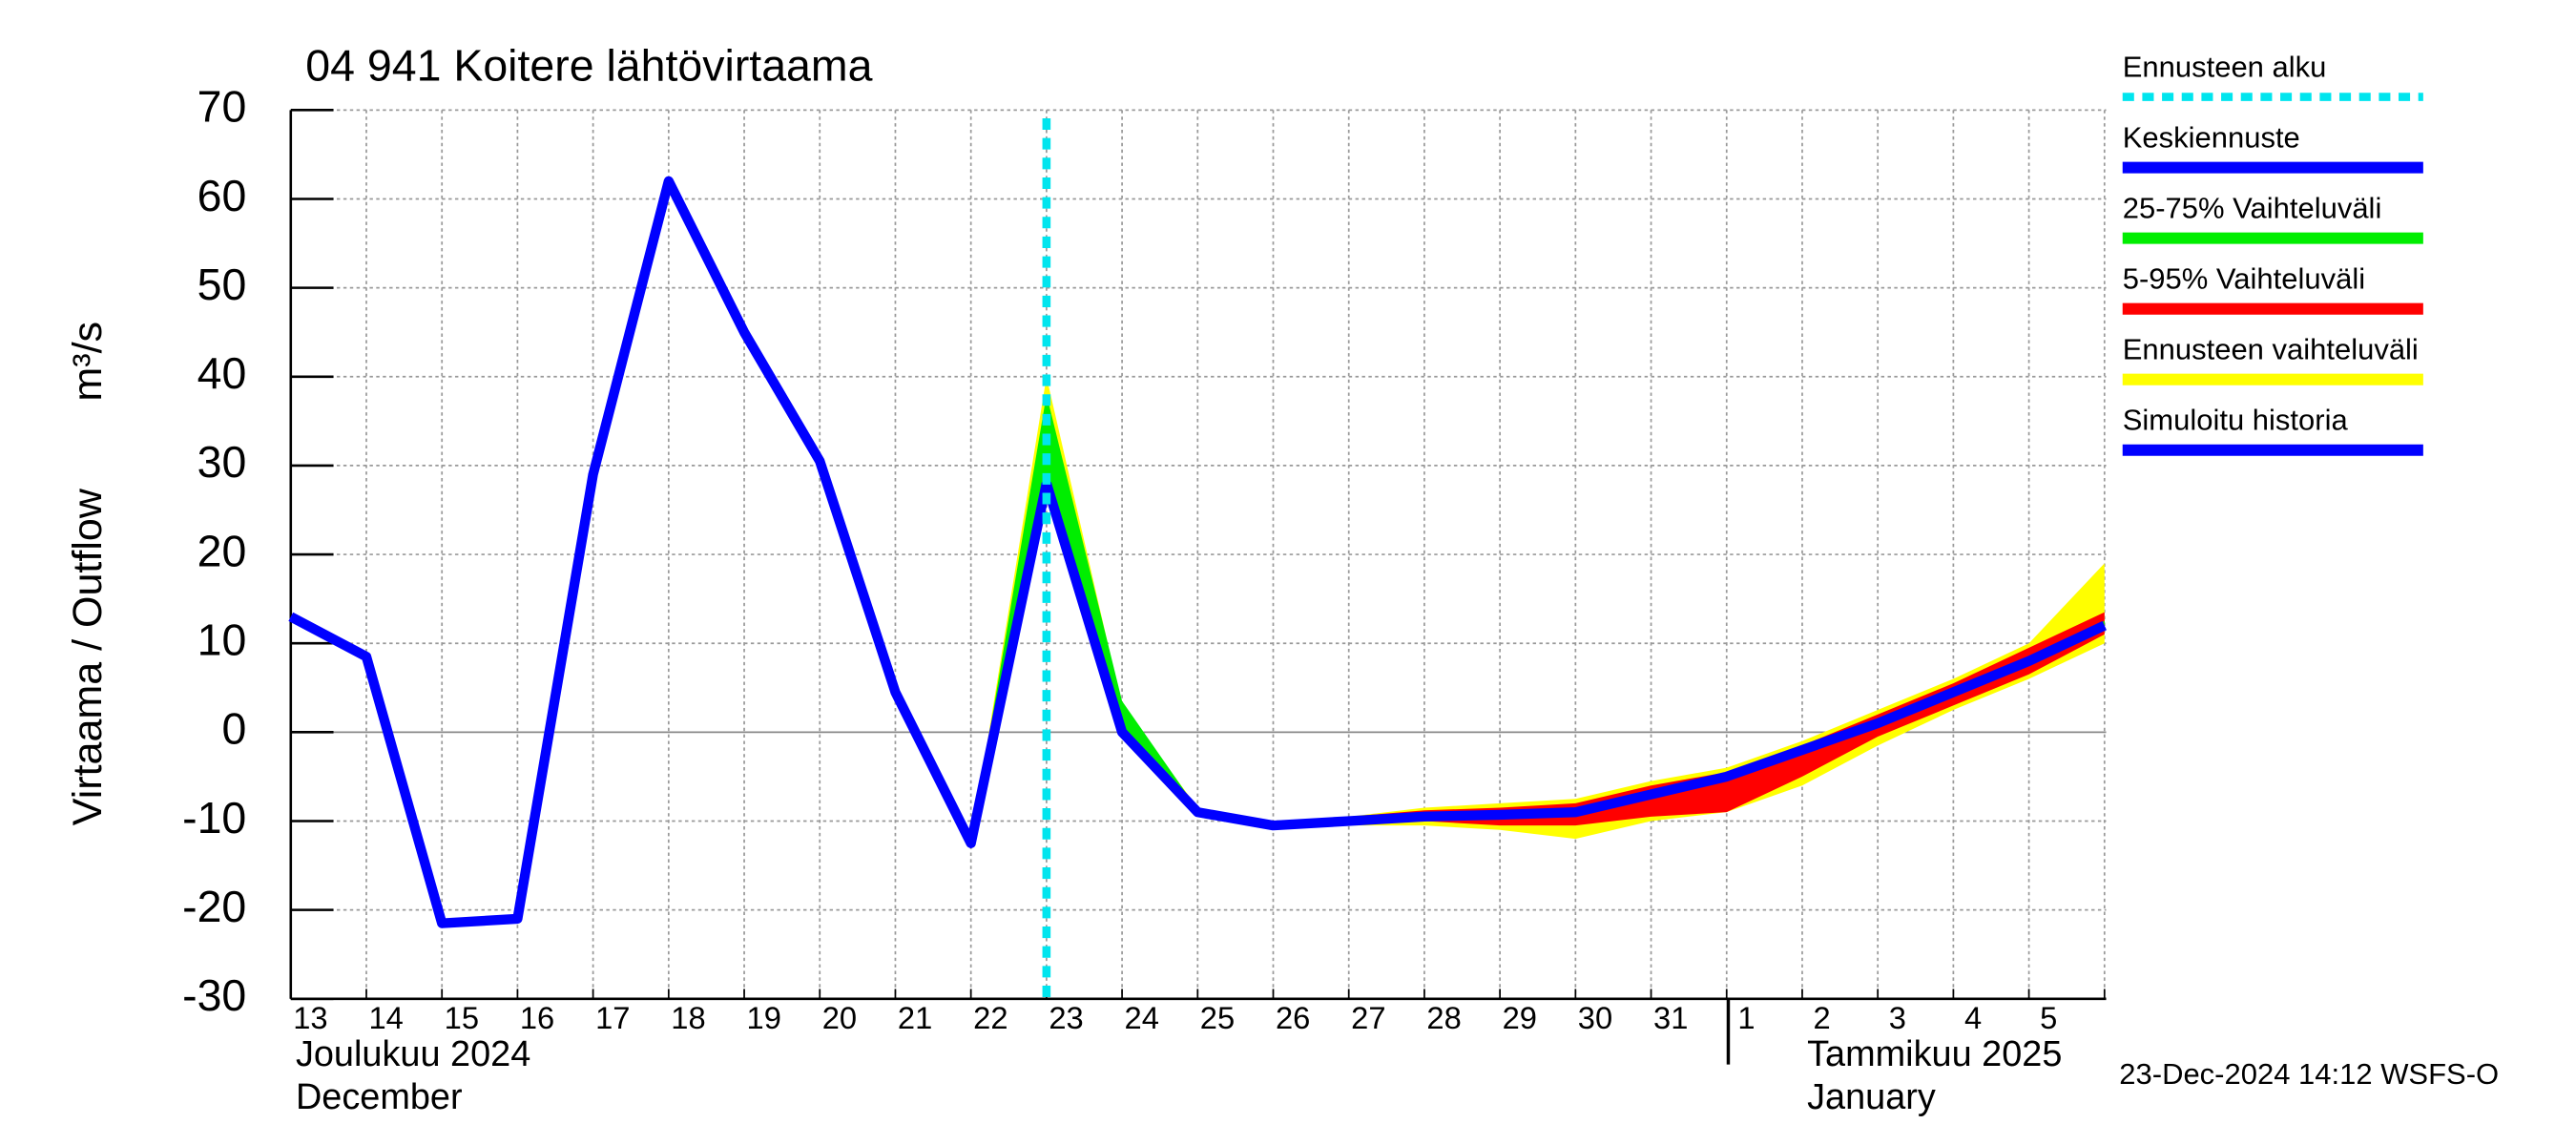  I want to click on x-tick-label: 24, so click(1142, 1018).